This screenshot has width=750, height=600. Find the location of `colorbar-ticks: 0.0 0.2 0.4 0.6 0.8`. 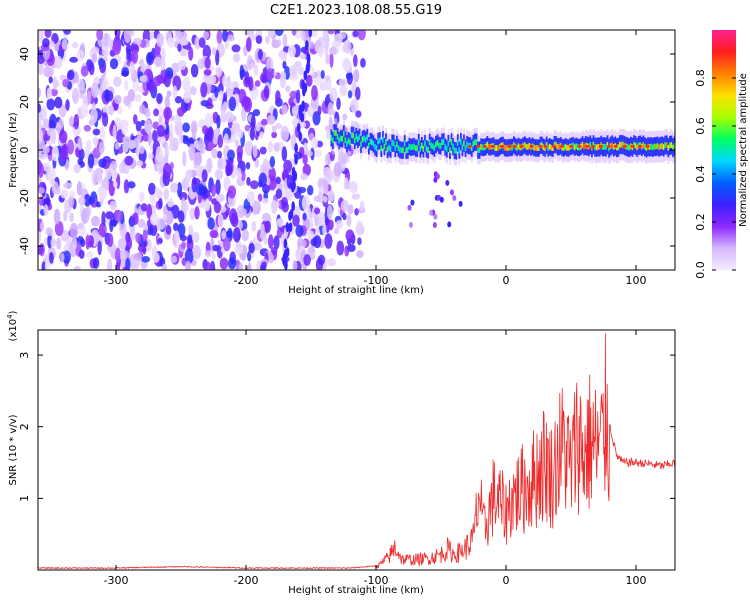

colorbar-ticks: 0.0 0.2 0.4 0.6 0.8 is located at coordinates (715, 174).